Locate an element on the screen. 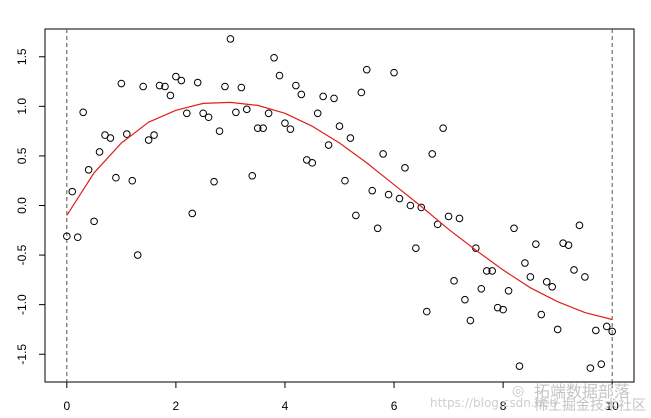 The width and height of the screenshot is (651, 418). watermark: ◎ 拓端数据部落 https://blog.csdn.net/ 稀土掘金技术社区 is located at coordinates (539, 396).